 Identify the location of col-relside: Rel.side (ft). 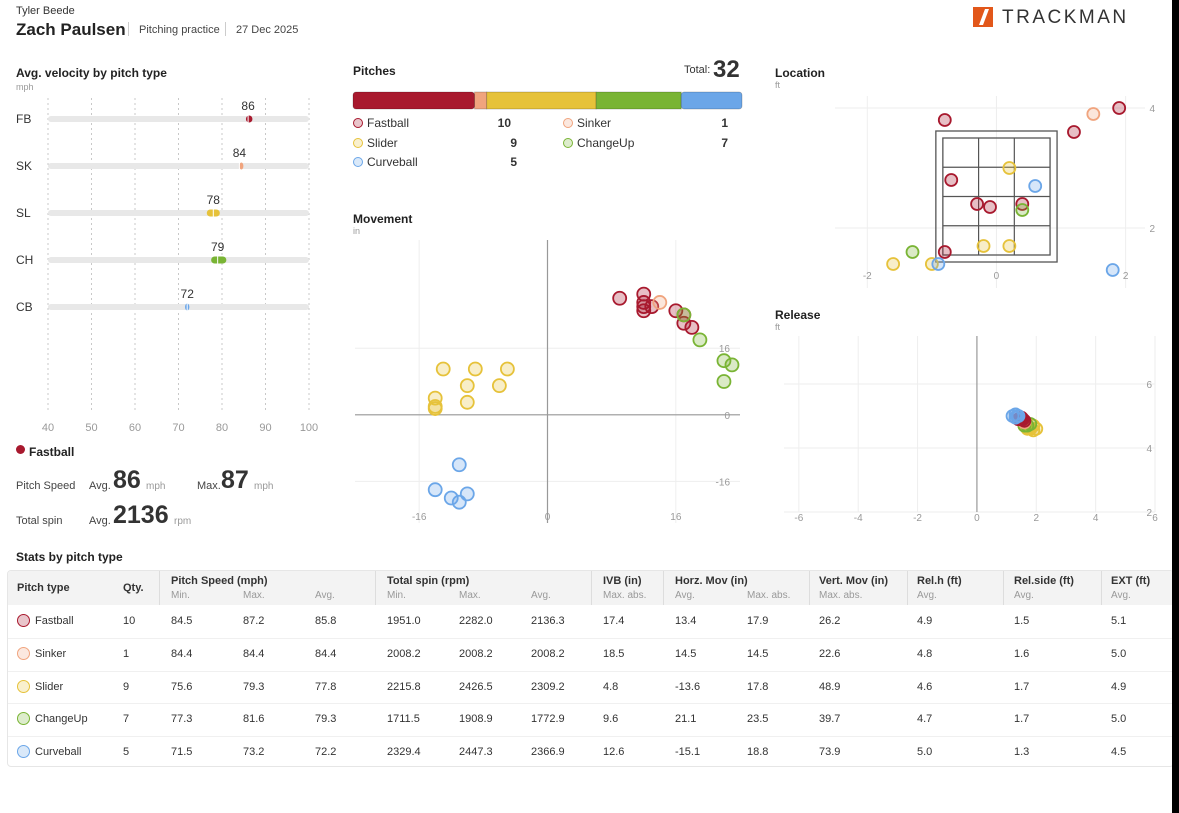
(1044, 581).